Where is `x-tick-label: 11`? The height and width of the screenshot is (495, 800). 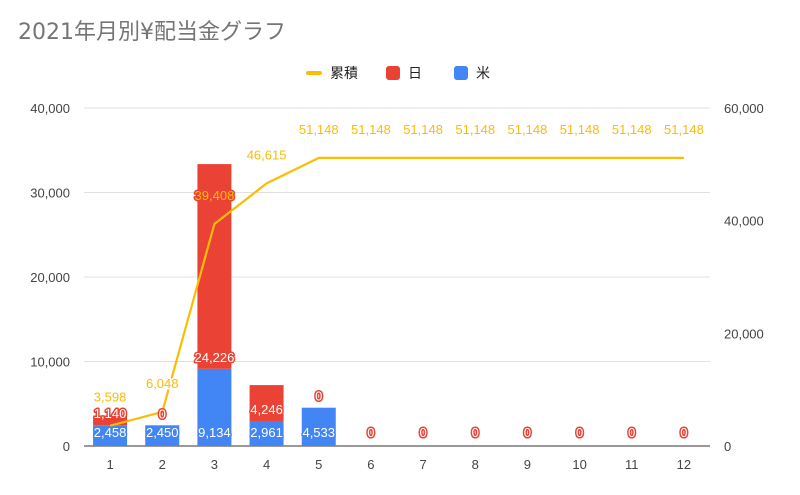
x-tick-label: 11 is located at coordinates (632, 464).